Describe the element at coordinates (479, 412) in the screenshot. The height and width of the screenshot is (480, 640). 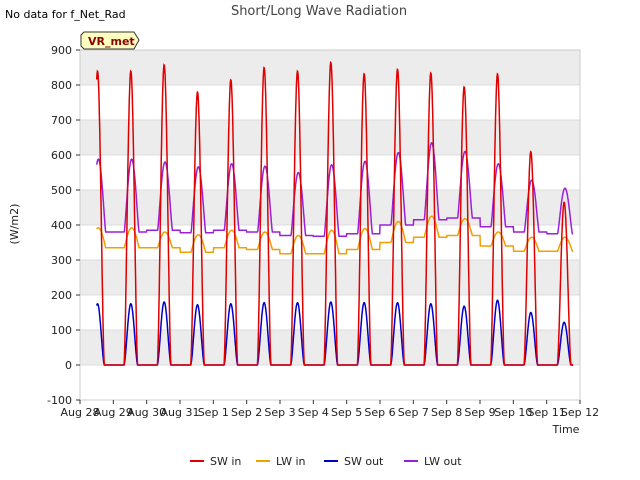
I see `x-tick-label: Sep 9` at that location.